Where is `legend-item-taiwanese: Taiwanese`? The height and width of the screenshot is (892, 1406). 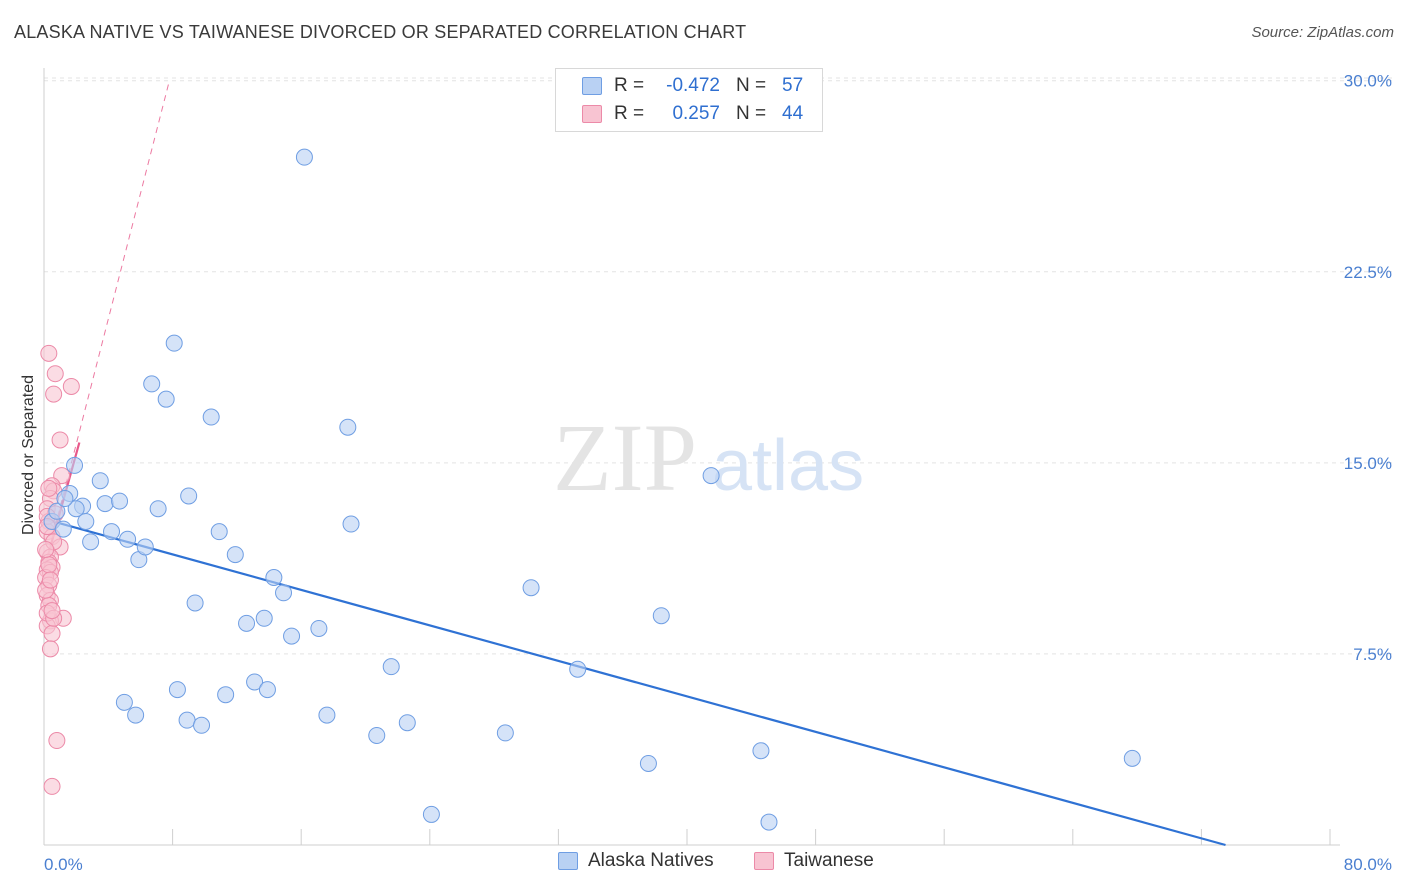
legend-item-taiwanese: Taiwanese is located at coordinates (814, 861).